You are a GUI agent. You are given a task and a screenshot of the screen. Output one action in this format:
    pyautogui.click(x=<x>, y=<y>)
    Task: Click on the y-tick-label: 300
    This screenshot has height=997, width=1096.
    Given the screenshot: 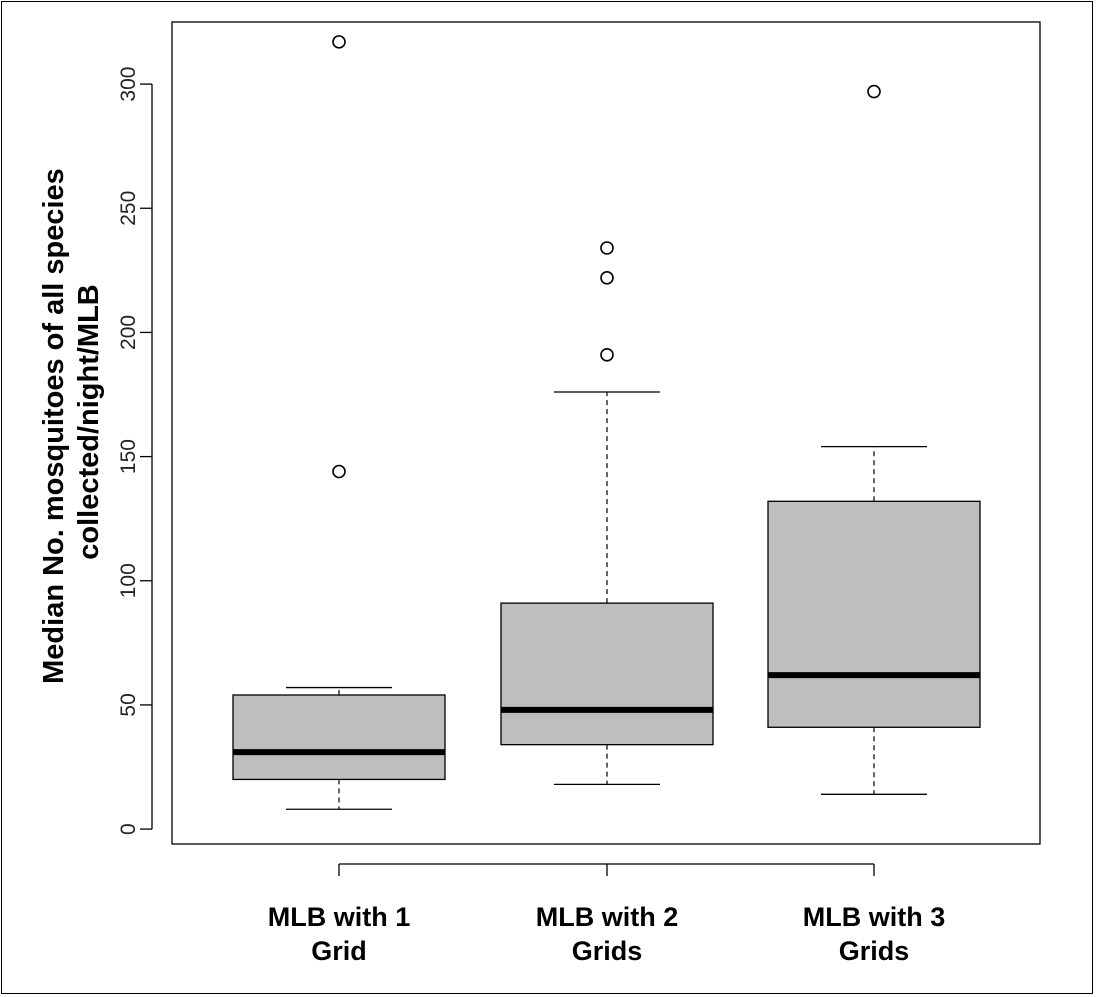 What is the action you would take?
    pyautogui.click(x=128, y=84)
    